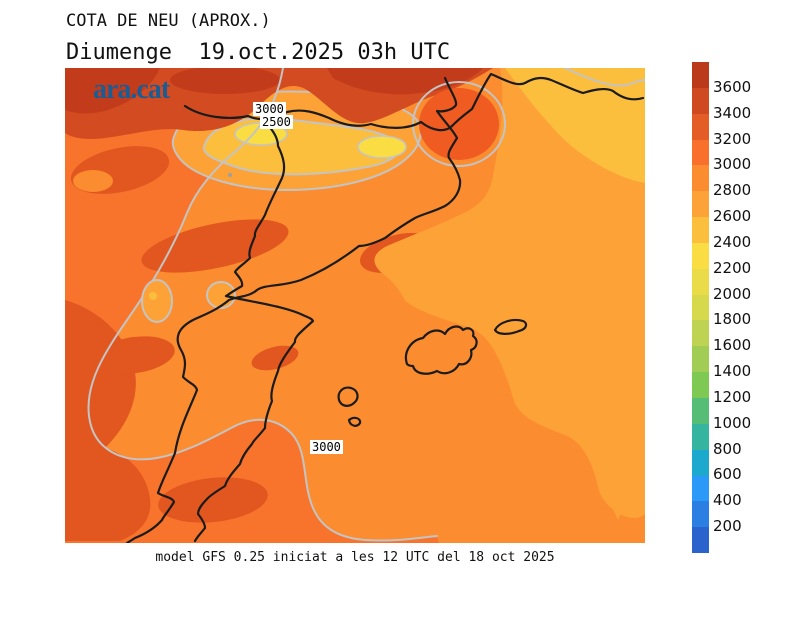 Image resolution: width=800 pixels, height=617 pixels. I want to click on map-dot, so click(230, 175).